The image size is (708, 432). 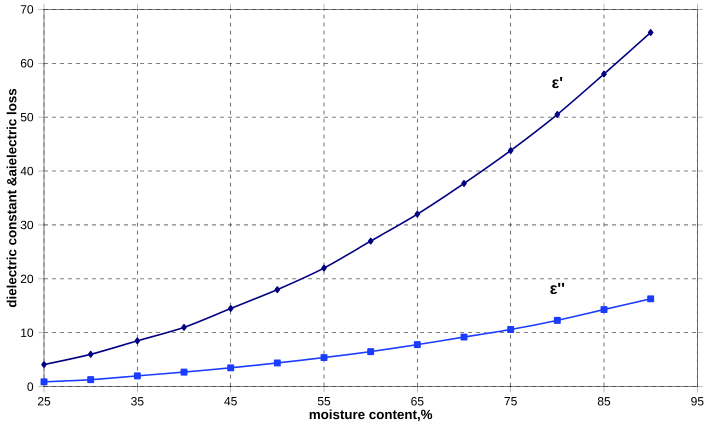 What do you see at coordinates (27, 9) in the screenshot?
I see `y-tick-label: 70` at bounding box center [27, 9].